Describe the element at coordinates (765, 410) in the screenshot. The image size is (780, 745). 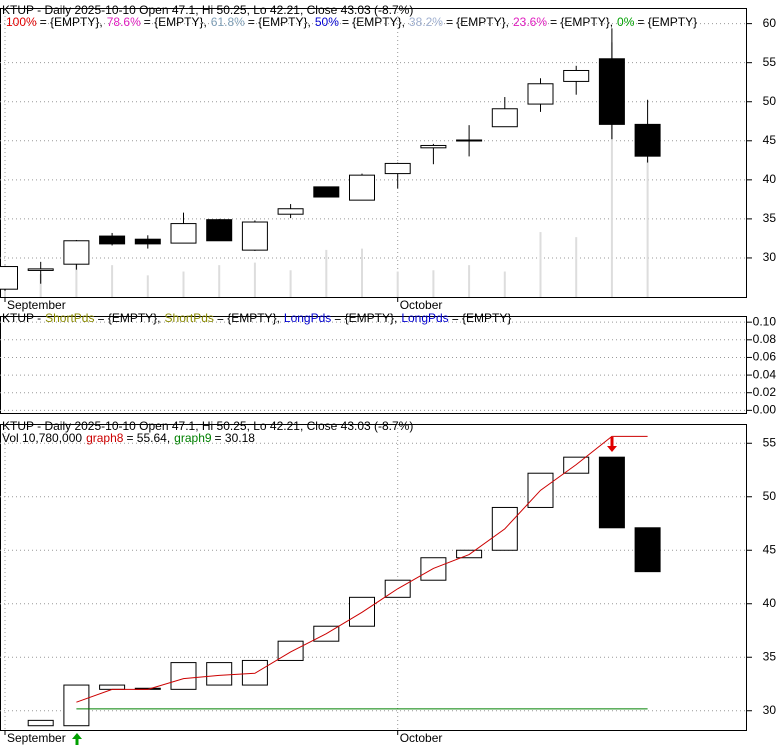
I see `y-tick-label: 0.00` at that location.